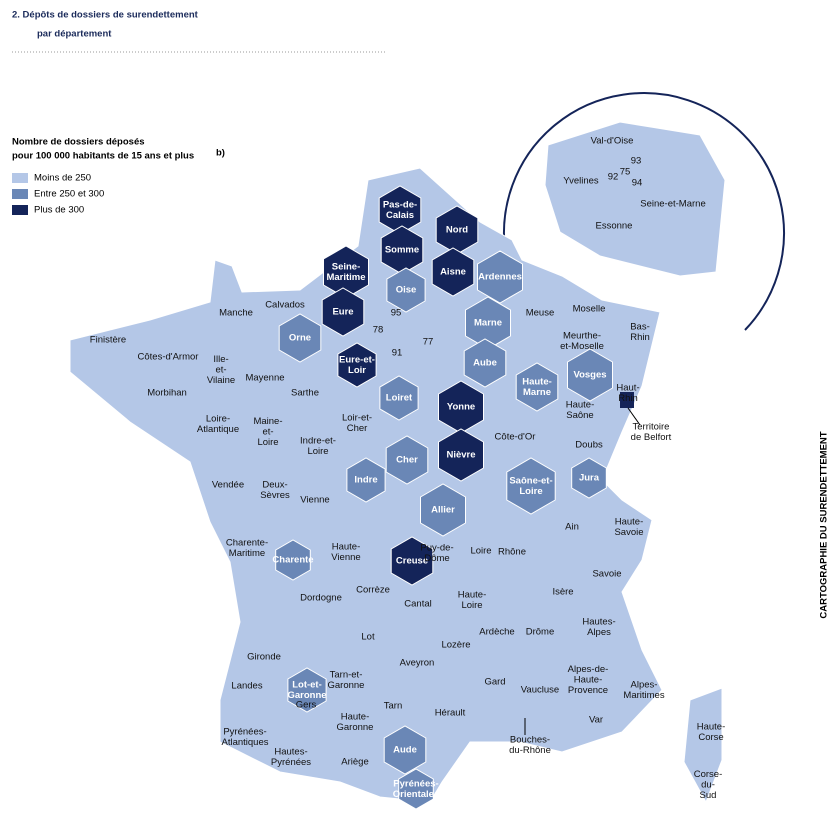 This screenshot has height=816, width=830. I want to click on department-label: Cher, so click(357, 428).